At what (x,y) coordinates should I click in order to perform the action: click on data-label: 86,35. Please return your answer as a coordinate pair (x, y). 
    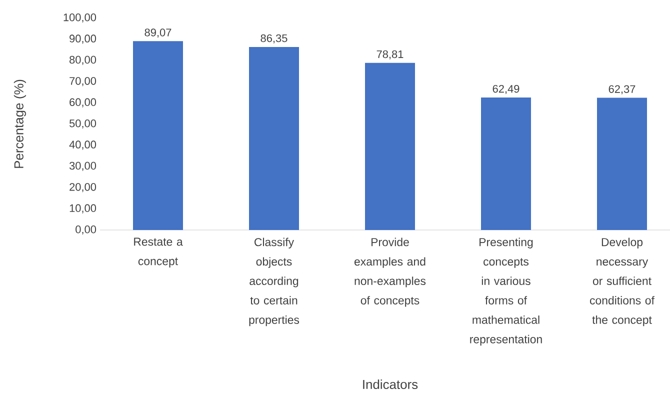
    Looking at the image, I should click on (274, 39).